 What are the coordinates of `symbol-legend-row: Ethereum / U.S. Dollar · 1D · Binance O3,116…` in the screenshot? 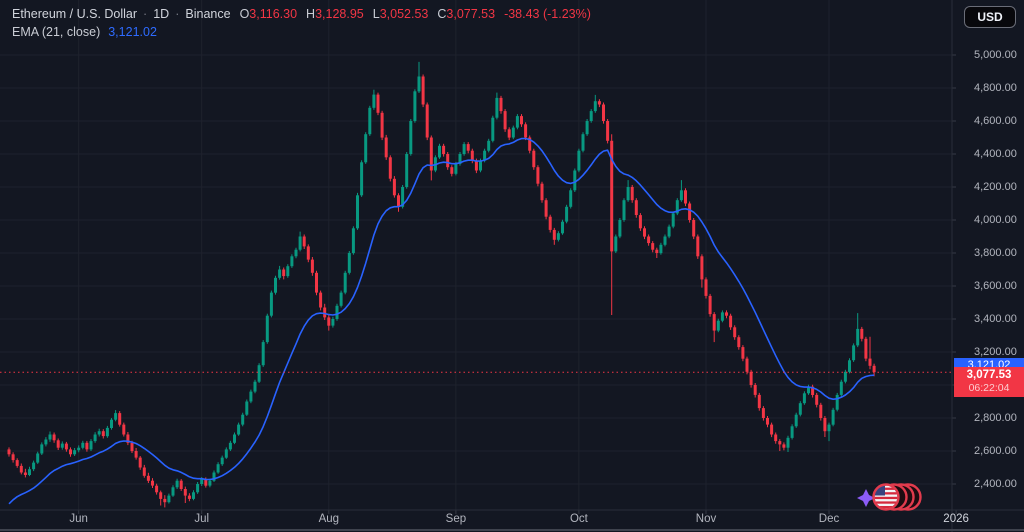 It's located at (301, 14).